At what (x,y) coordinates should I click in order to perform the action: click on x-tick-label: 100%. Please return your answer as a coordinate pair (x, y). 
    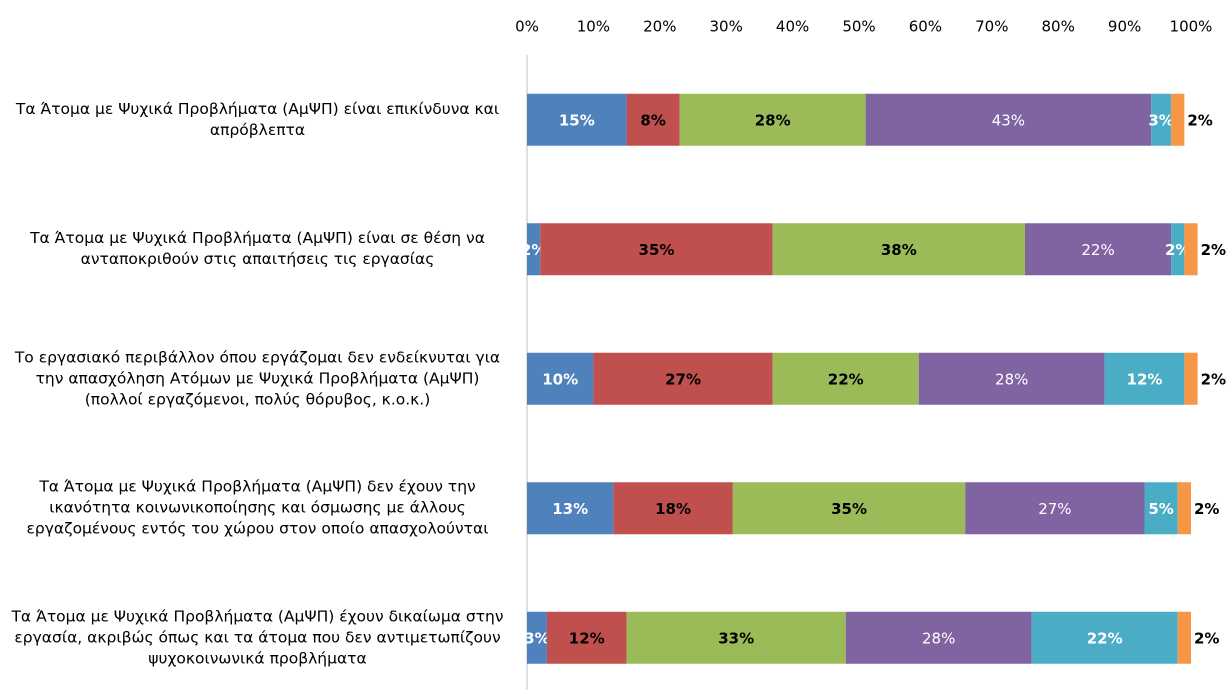
    Looking at the image, I should click on (1191, 27).